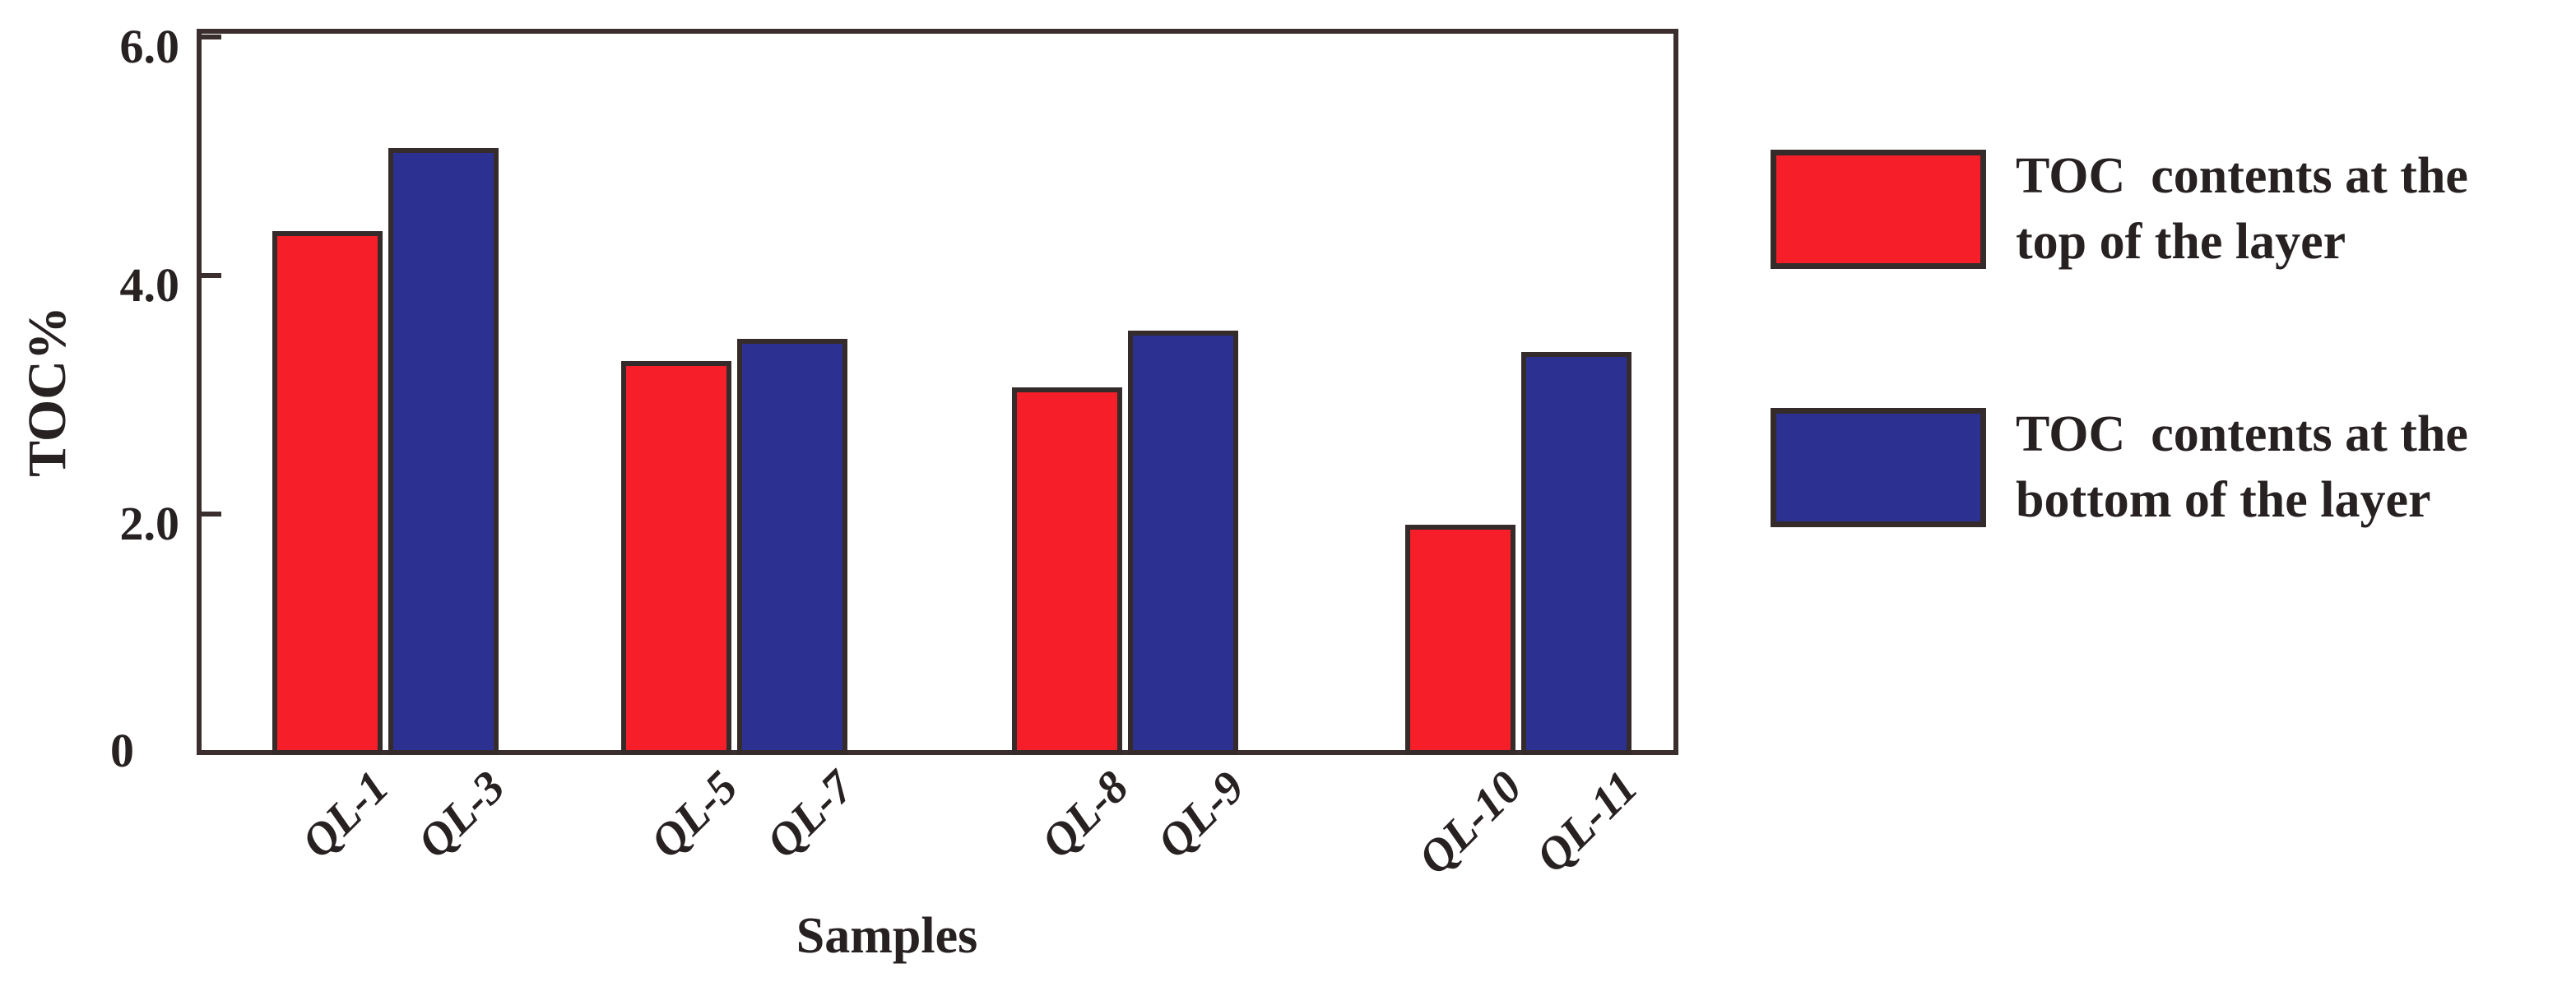  What do you see at coordinates (2242, 176) in the screenshot?
I see `legend-label-top-line1: TOC contents at the` at bounding box center [2242, 176].